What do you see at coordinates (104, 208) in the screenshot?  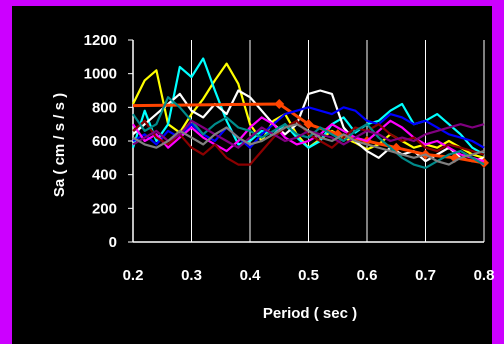 I see `y-tick-label: 200` at bounding box center [104, 208].